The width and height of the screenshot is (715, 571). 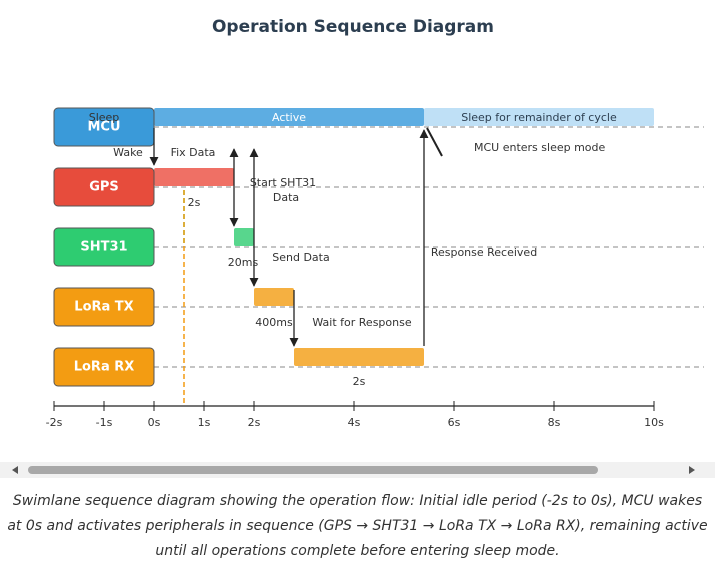 I want to click on annotation: 20ms, so click(x=243, y=262).